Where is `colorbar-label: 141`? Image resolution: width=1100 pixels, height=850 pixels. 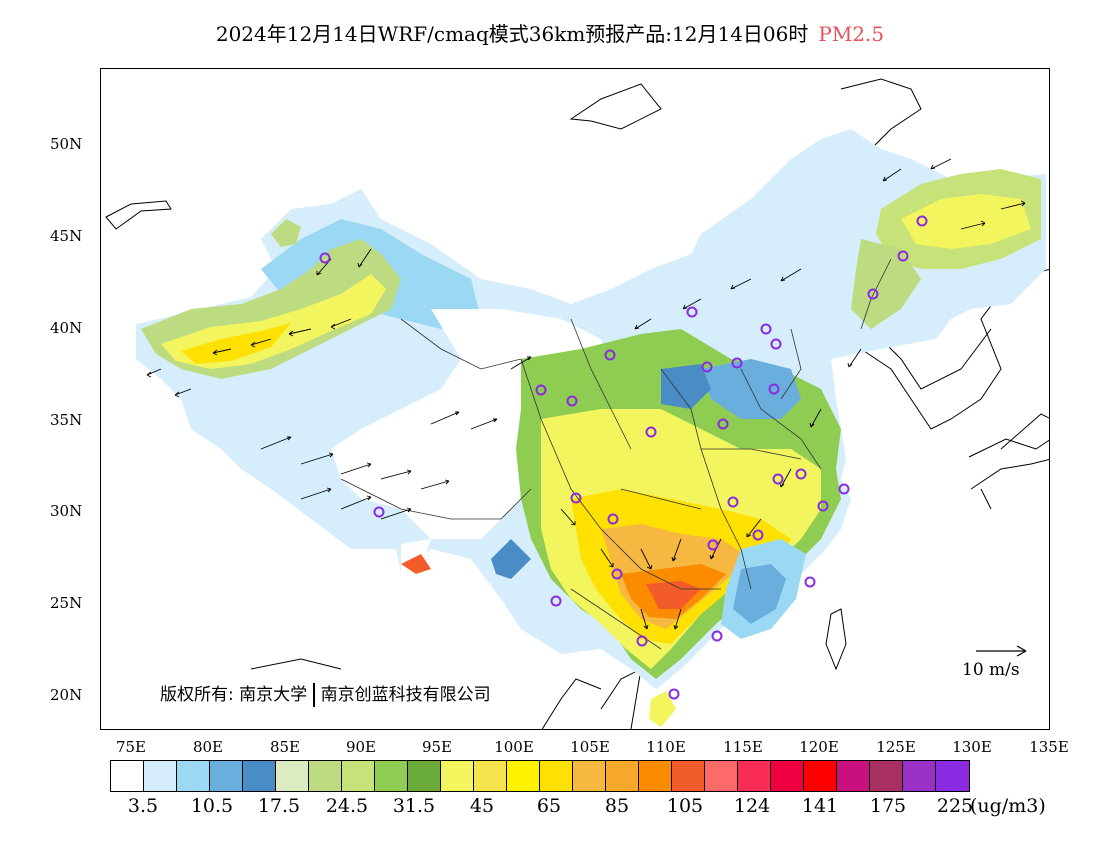
colorbar-label: 141 is located at coordinates (820, 806).